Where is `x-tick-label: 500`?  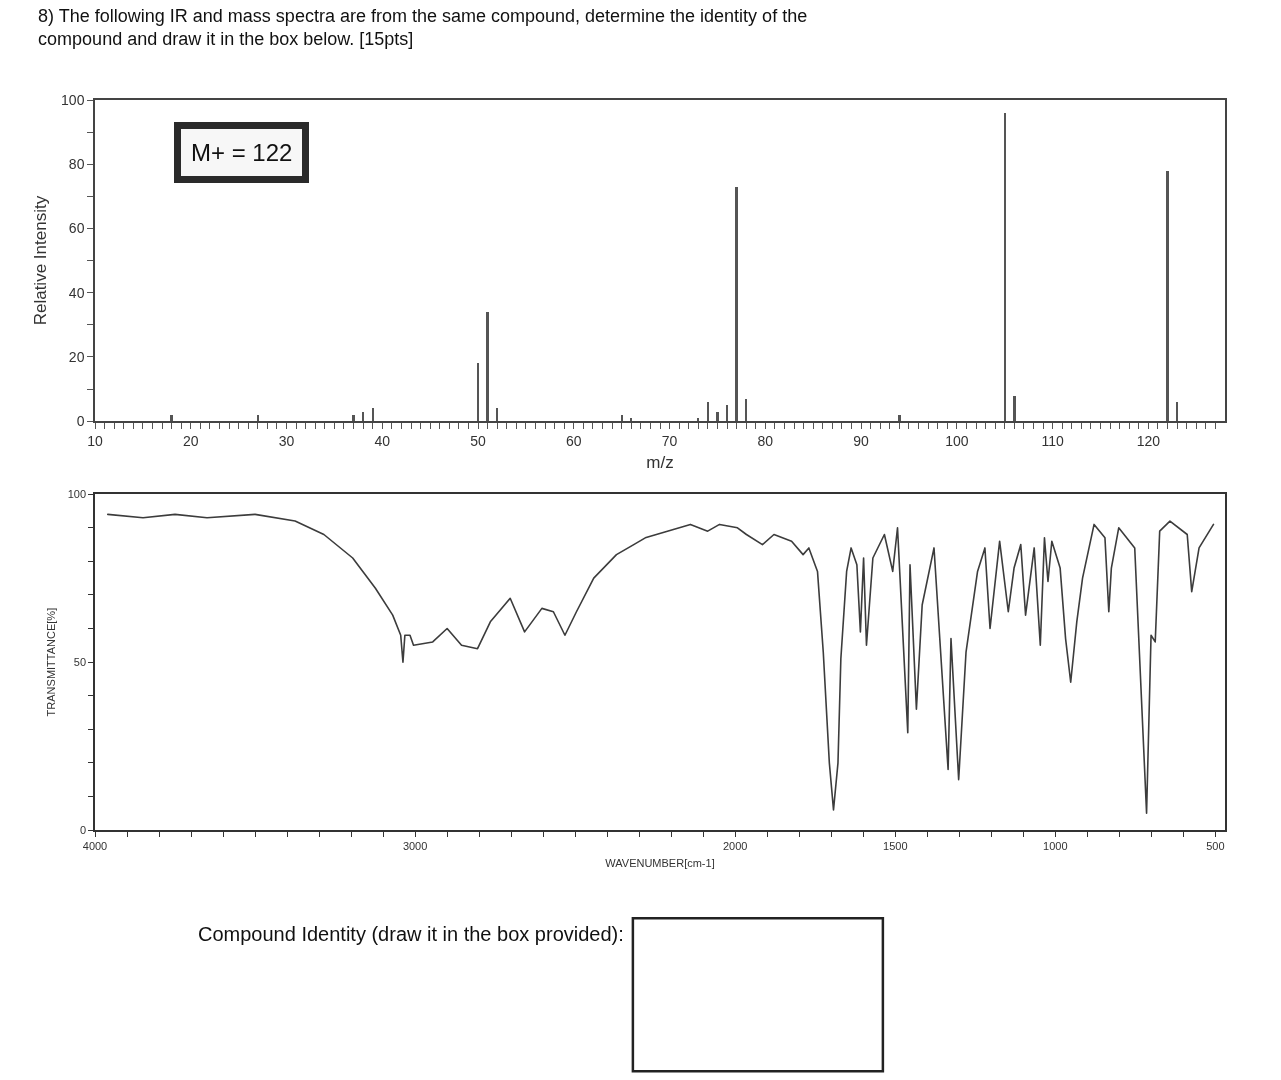 x-tick-label: 500 is located at coordinates (1215, 845).